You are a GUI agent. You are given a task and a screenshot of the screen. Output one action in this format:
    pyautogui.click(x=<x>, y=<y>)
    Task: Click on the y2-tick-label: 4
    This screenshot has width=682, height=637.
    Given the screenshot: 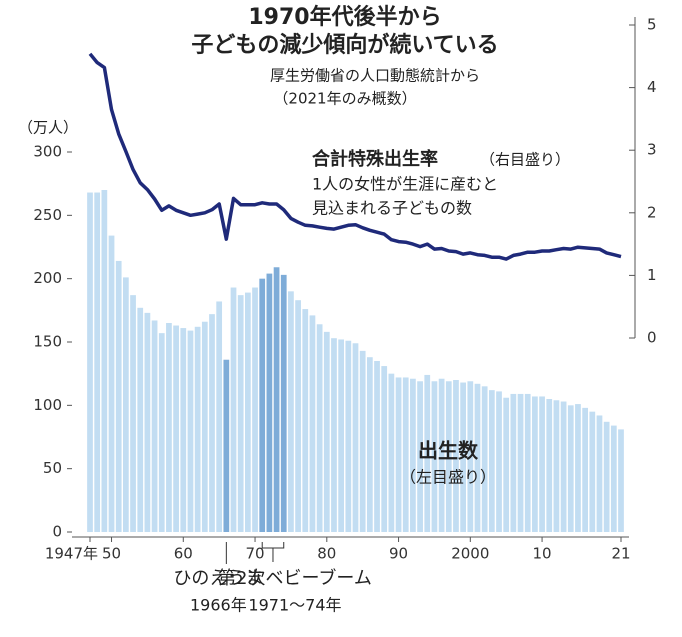 What is the action you would take?
    pyautogui.click(x=652, y=87)
    